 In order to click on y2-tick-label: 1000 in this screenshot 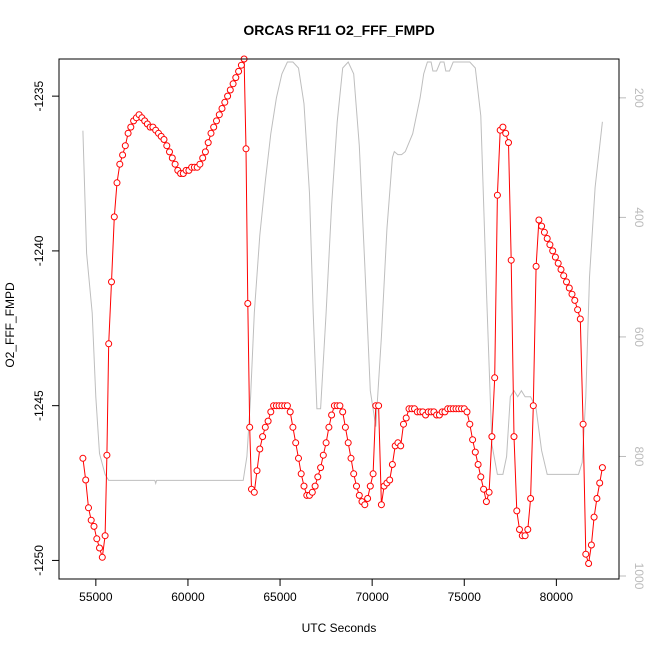, I will do `click(639, 576)`.